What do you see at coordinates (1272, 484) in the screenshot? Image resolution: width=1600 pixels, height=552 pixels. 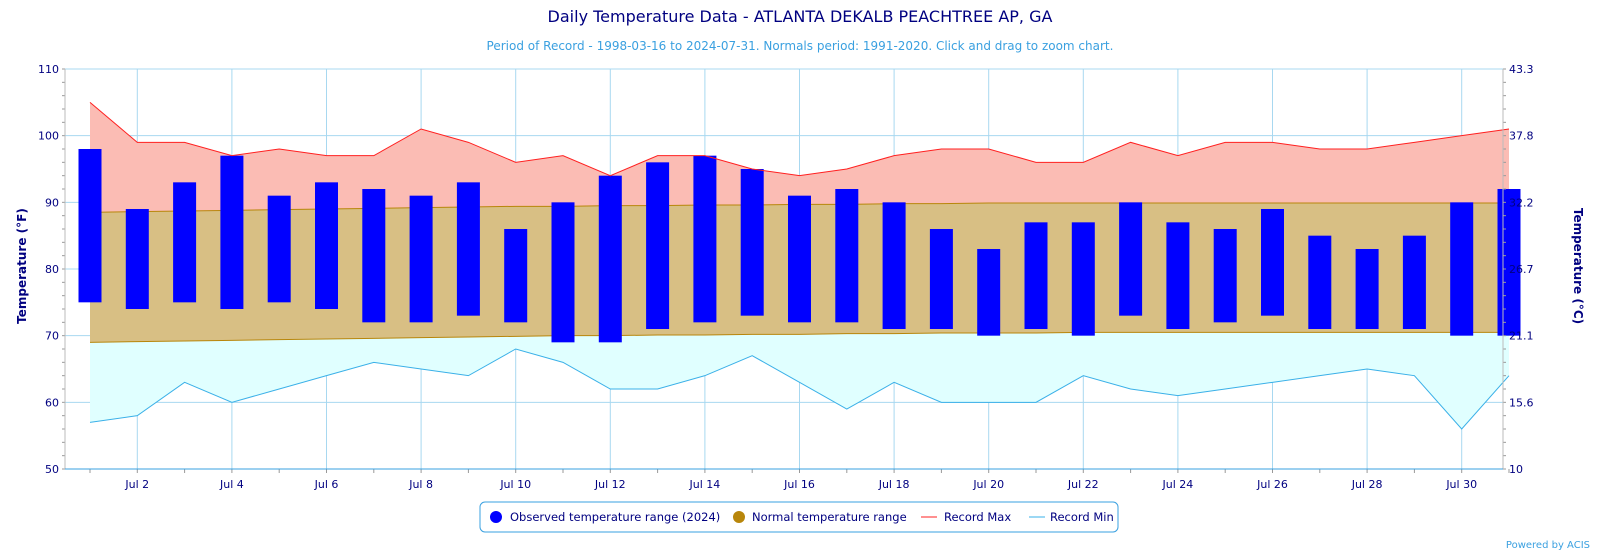 I see `x-tick-label: Jul 26` at bounding box center [1272, 484].